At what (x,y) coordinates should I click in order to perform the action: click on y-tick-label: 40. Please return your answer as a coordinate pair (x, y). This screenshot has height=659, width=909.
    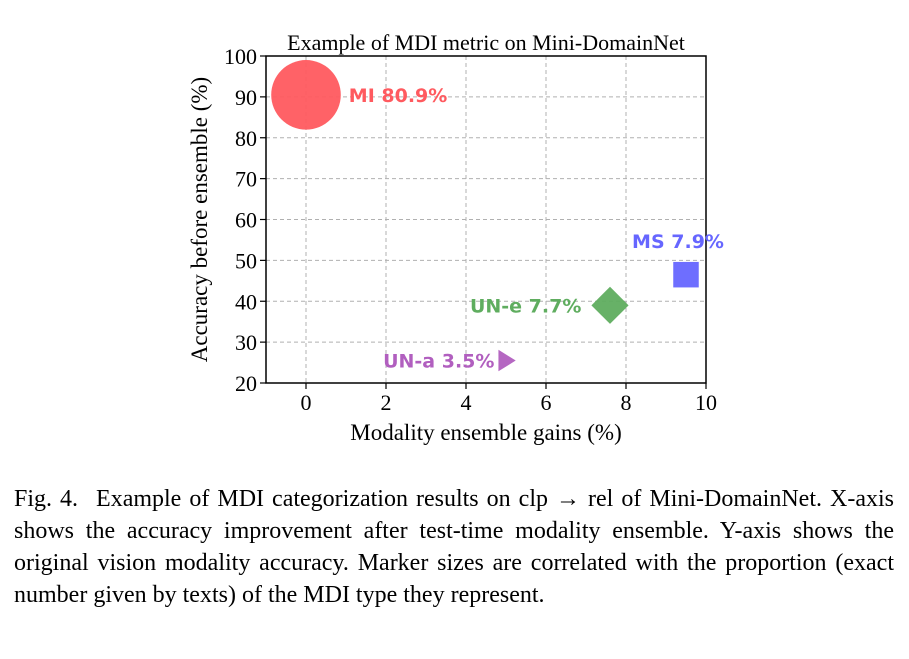
    Looking at the image, I should click on (246, 301).